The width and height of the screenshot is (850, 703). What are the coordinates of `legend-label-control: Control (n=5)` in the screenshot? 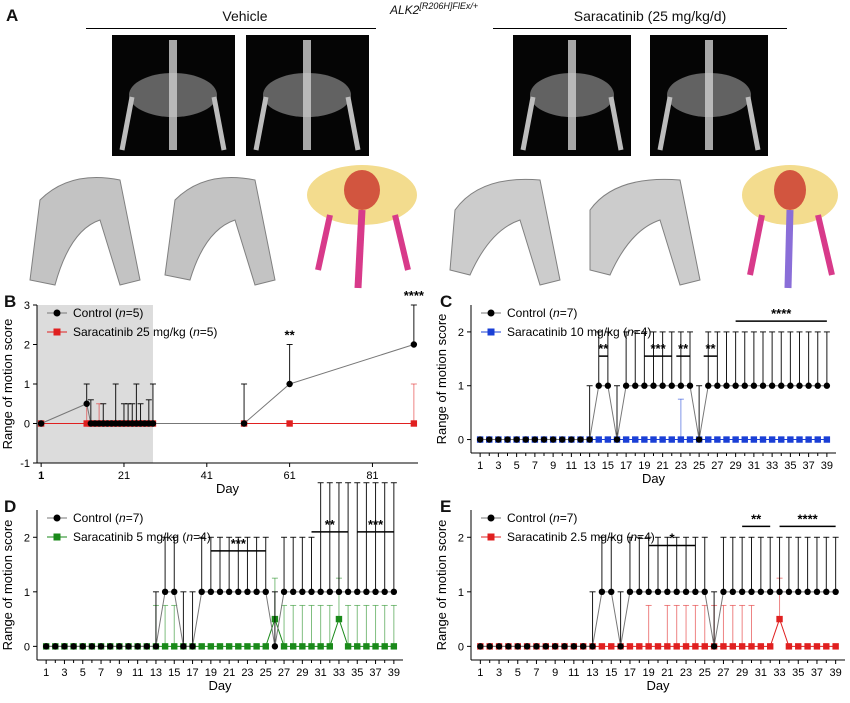 It's located at (108, 313).